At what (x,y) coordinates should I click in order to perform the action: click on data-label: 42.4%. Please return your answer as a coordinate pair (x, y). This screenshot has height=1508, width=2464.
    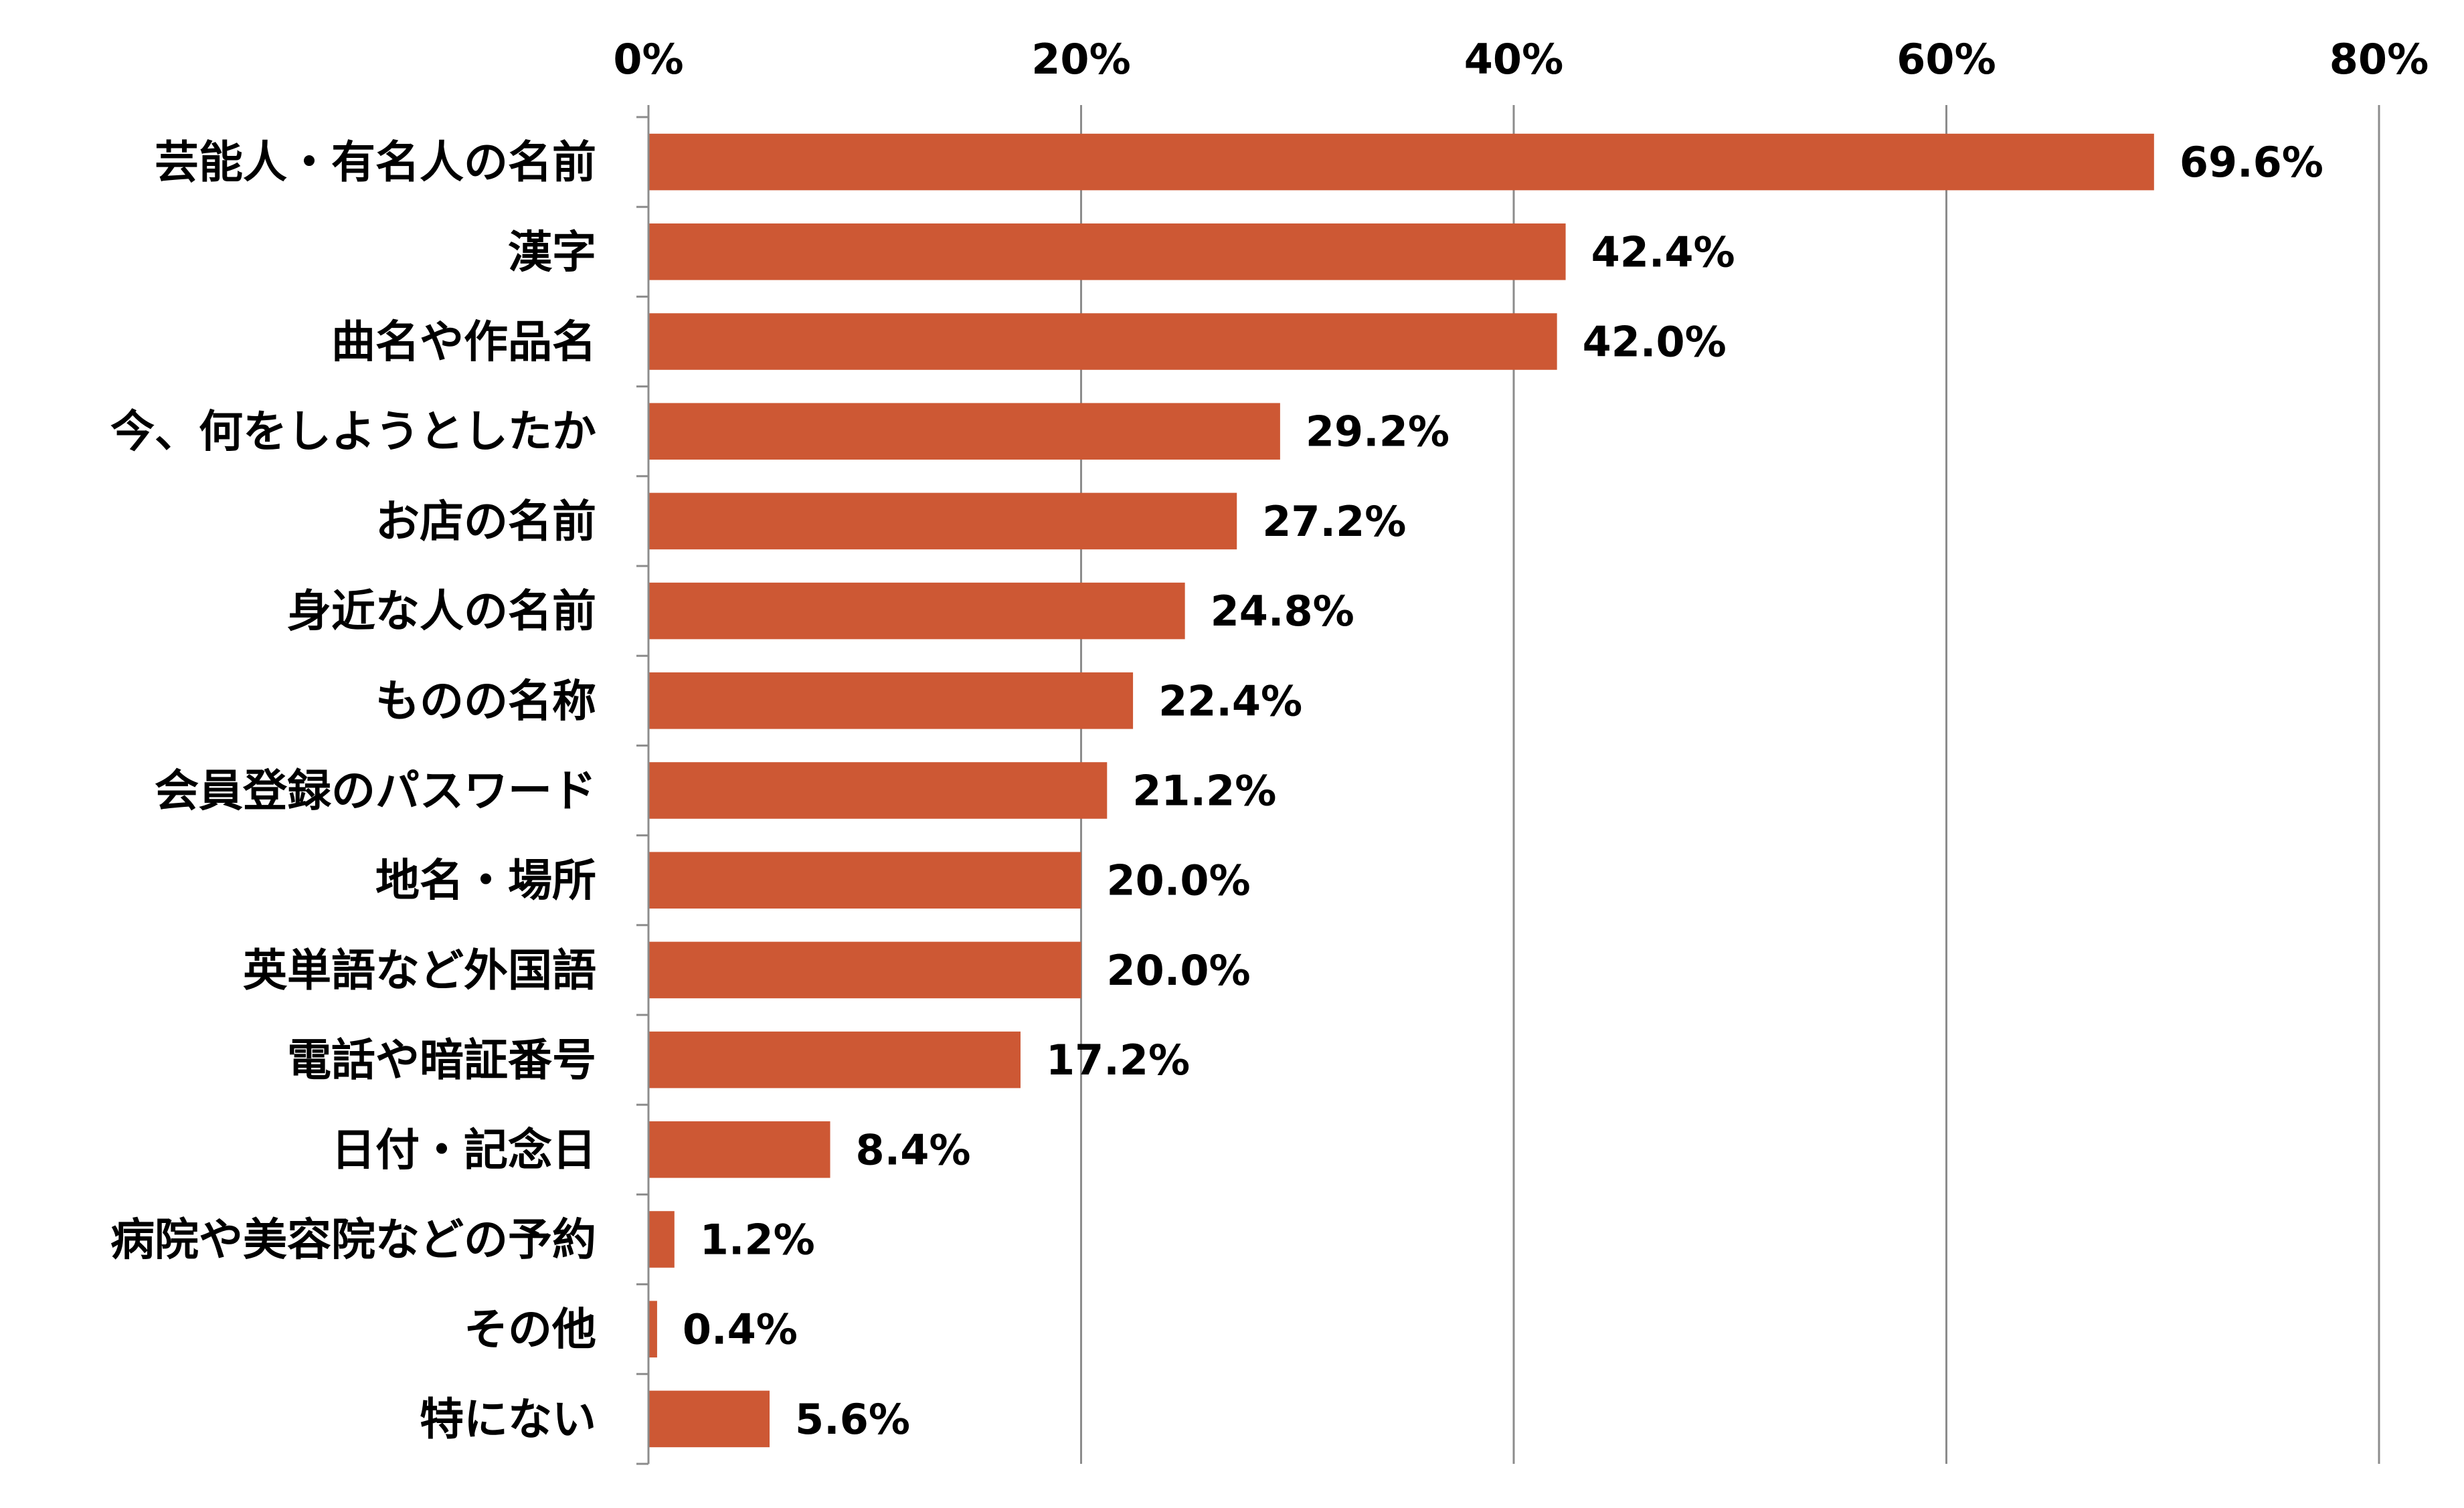
    Looking at the image, I should click on (1663, 251).